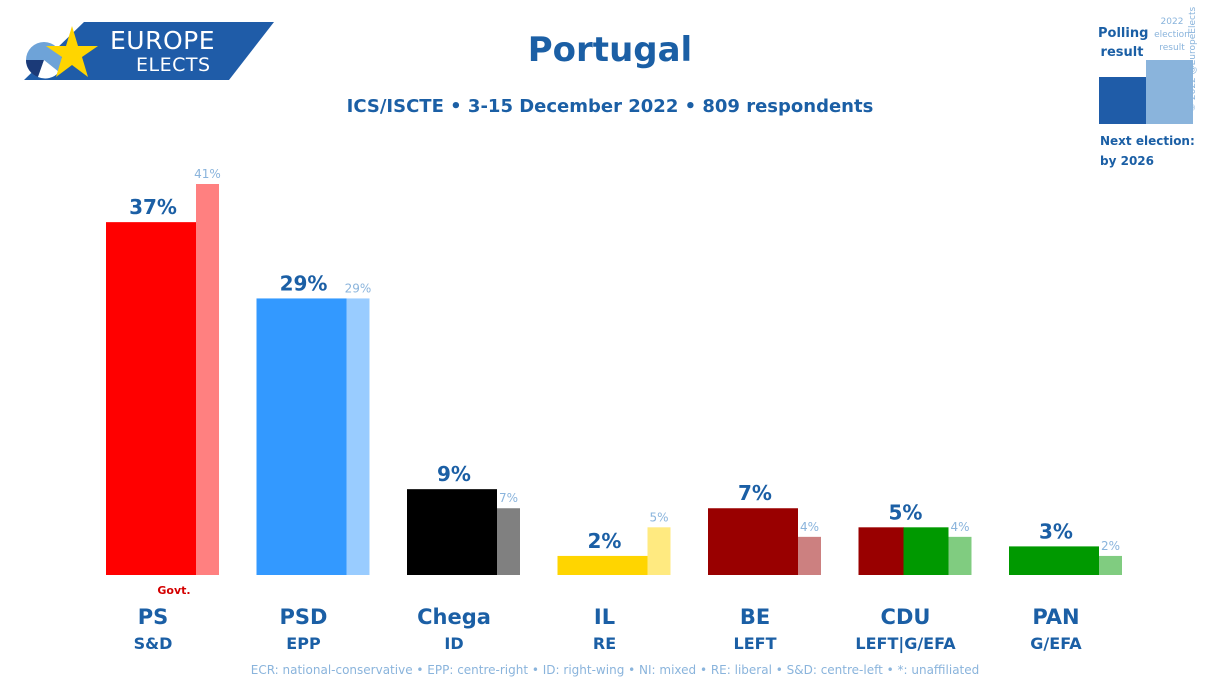 Image resolution: width=1220 pixels, height=695 pixels. I want to click on poll-bar-ps, so click(151, 398).